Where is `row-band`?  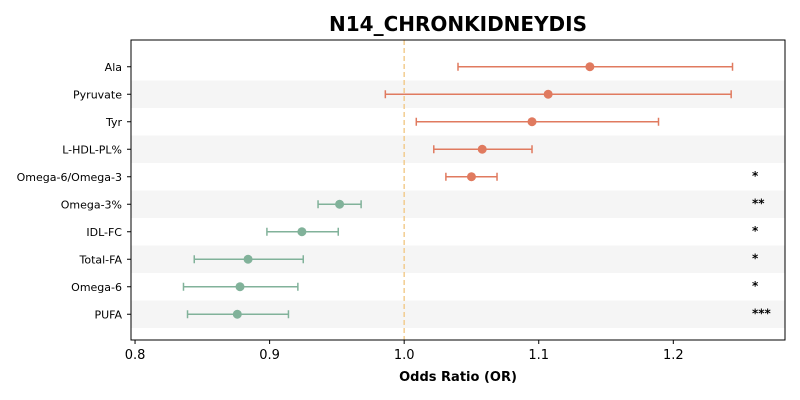 row-band is located at coordinates (458, 204).